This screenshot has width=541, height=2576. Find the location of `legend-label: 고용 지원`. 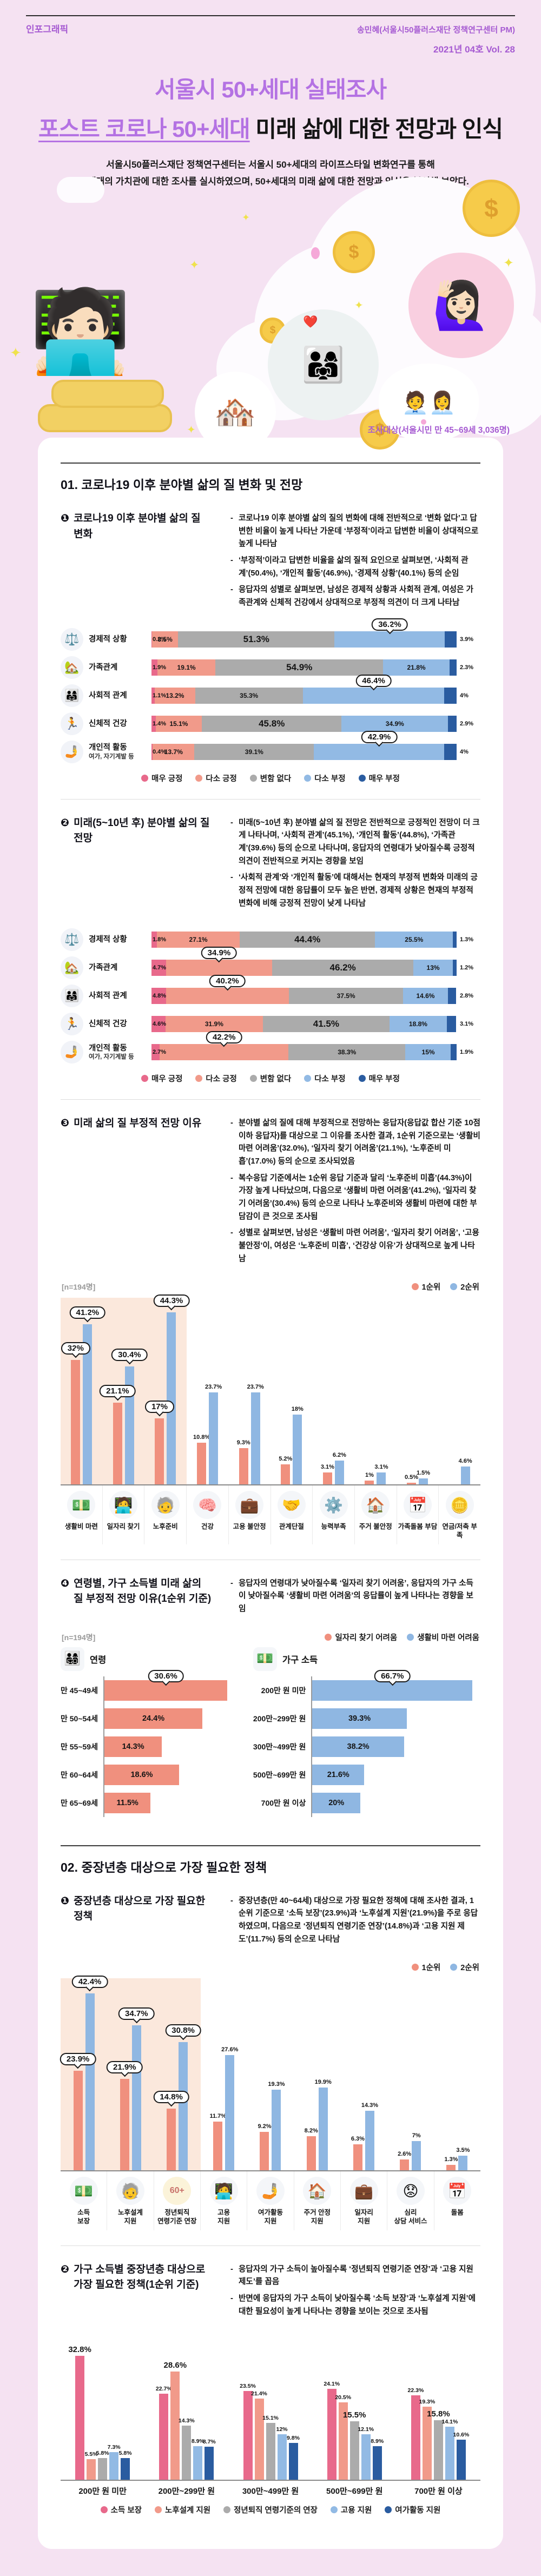

legend-label: 고용 지원 is located at coordinates (356, 2510).